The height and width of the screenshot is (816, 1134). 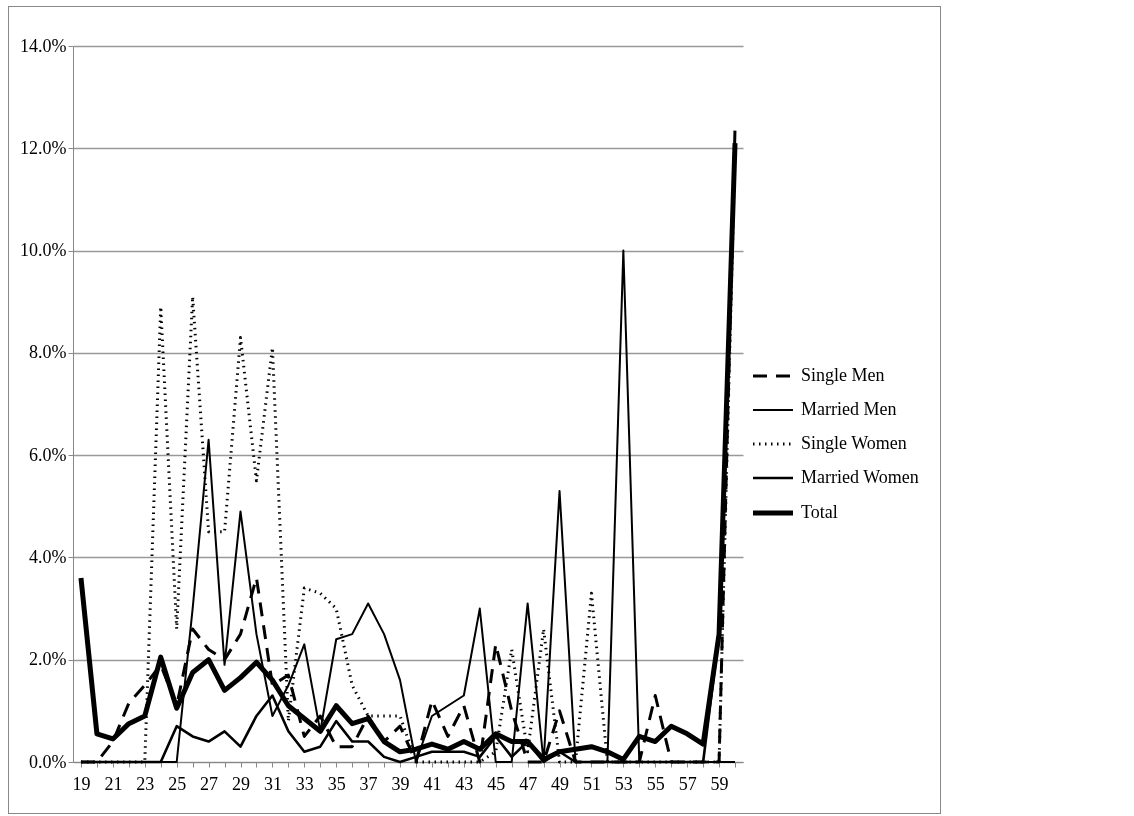 I want to click on x-tick-label: 37, so click(x=368, y=783).